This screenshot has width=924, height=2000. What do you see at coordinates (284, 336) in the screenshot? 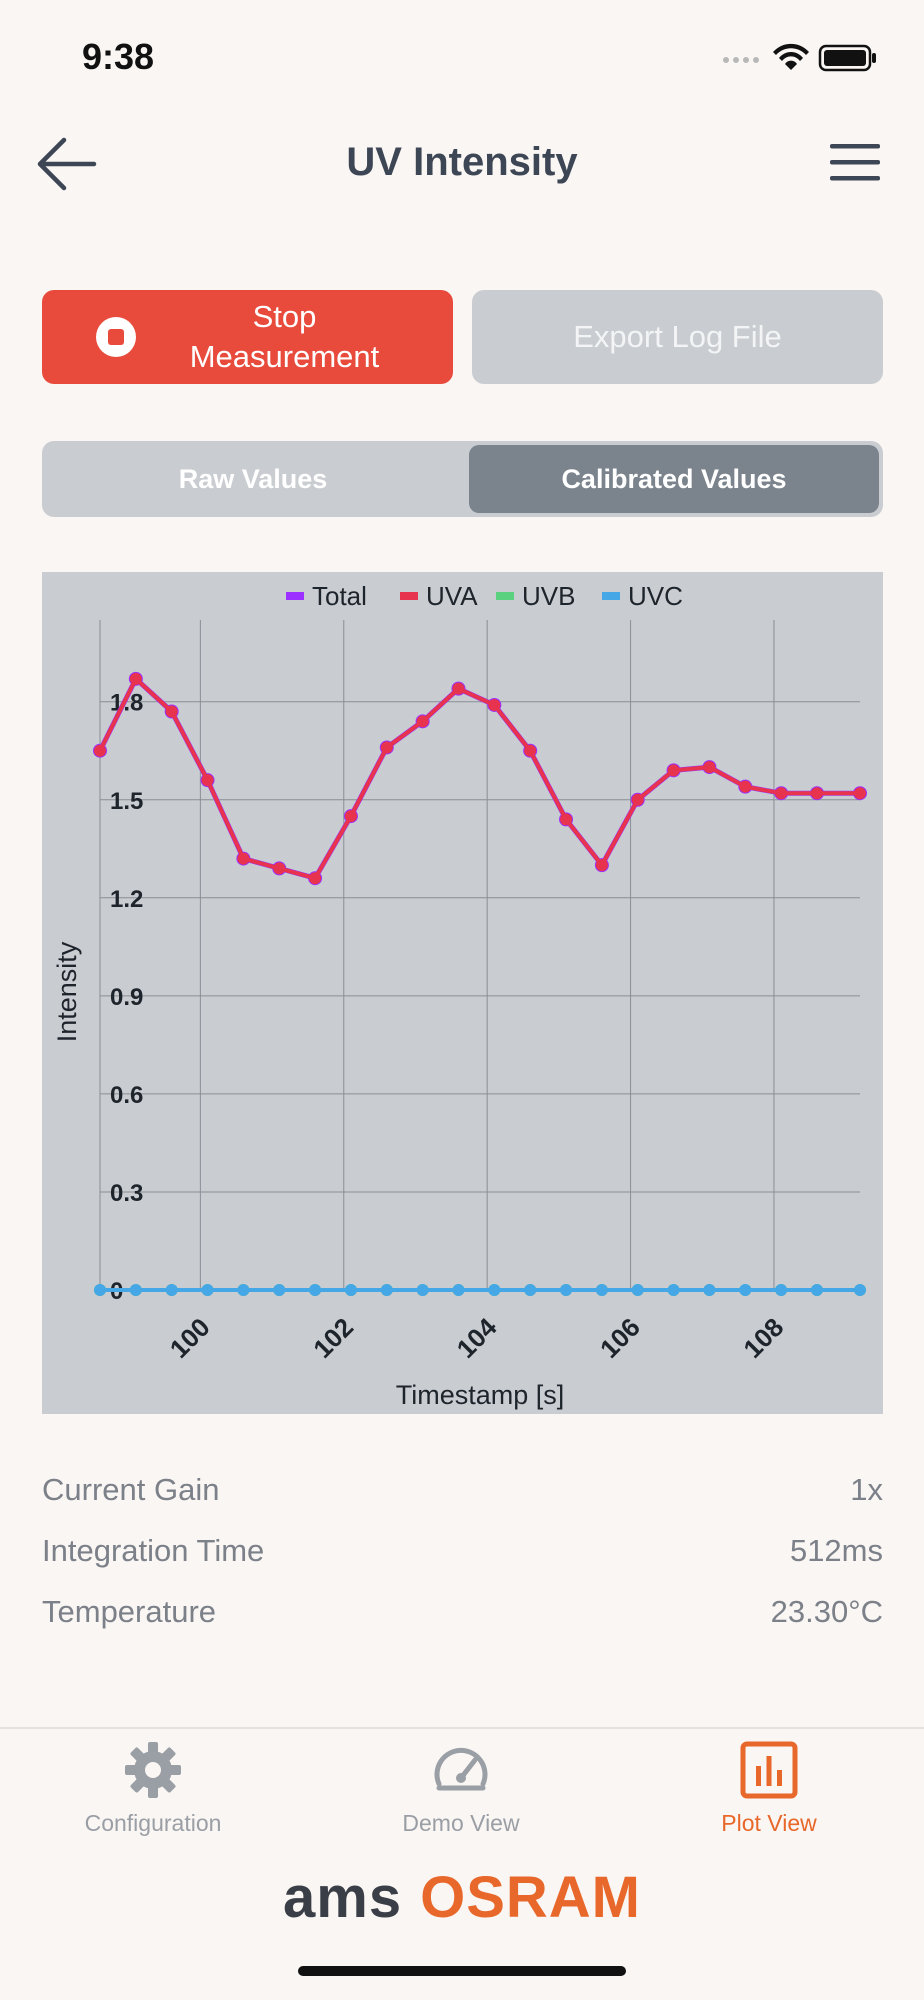
I see `stop-measurement-label: Stop Measurement` at bounding box center [284, 336].